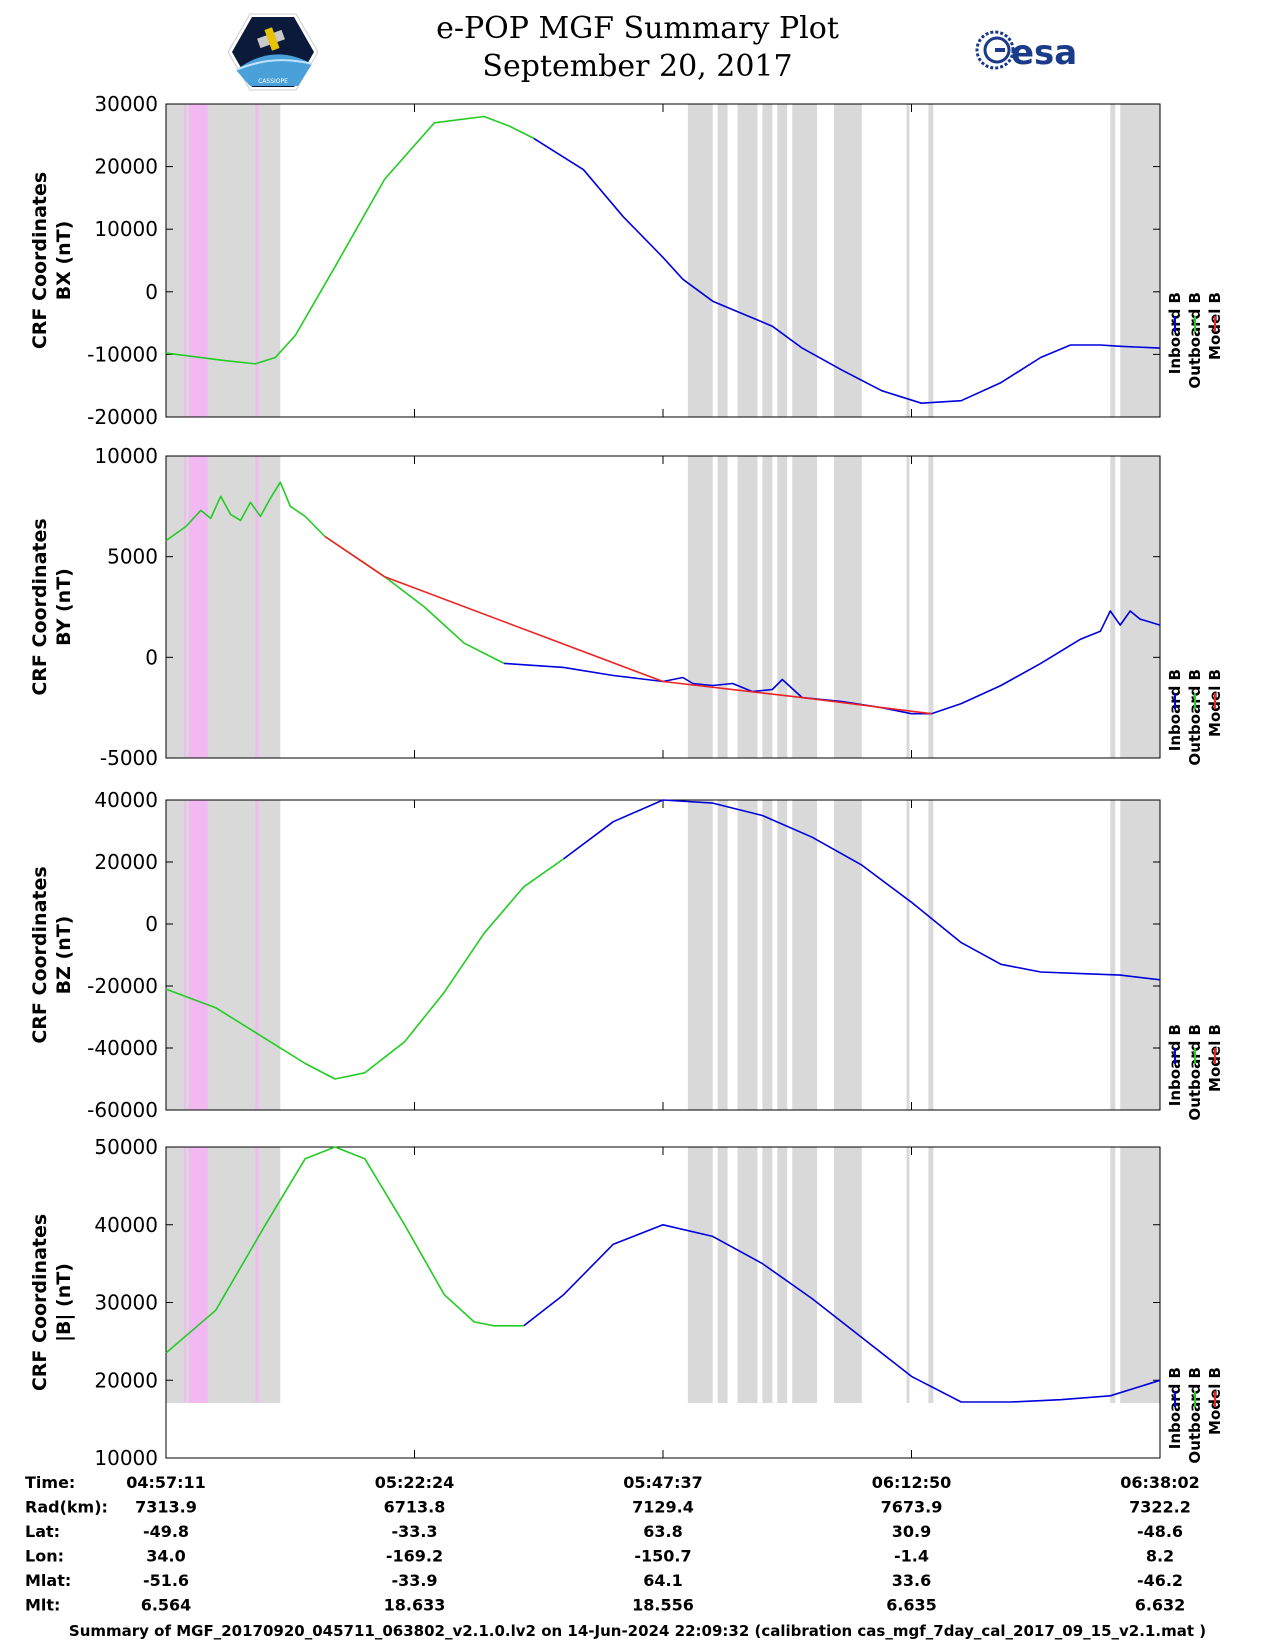 Image resolution: width=1275 pixels, height=1650 pixels. I want to click on cassiope-logo: CASSIOPE, so click(273, 52).